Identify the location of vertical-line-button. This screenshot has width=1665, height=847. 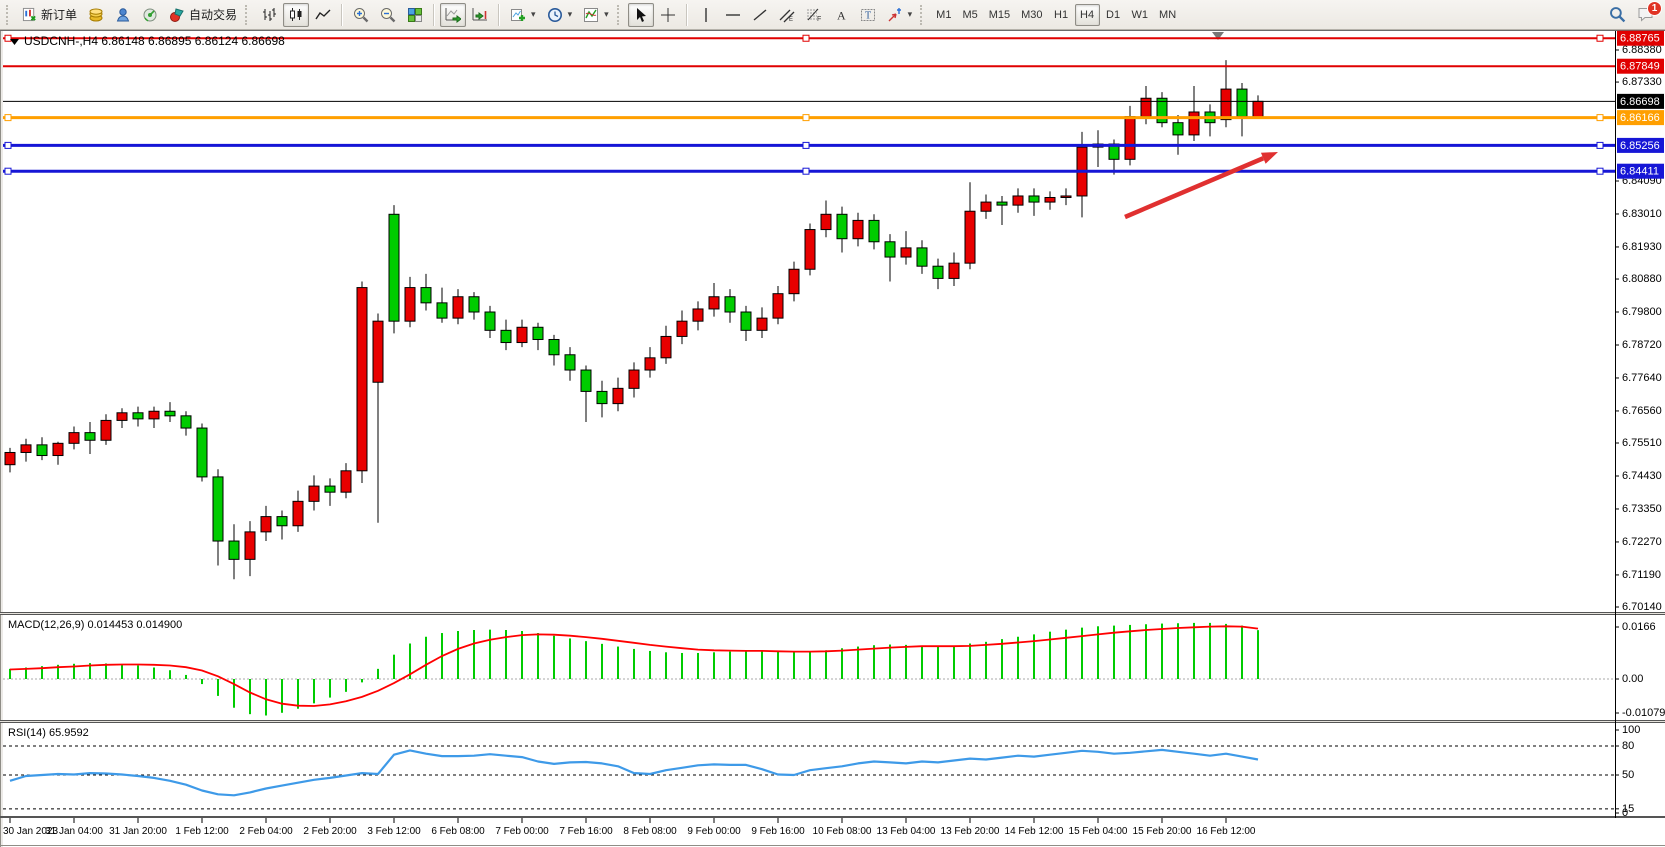
(706, 15).